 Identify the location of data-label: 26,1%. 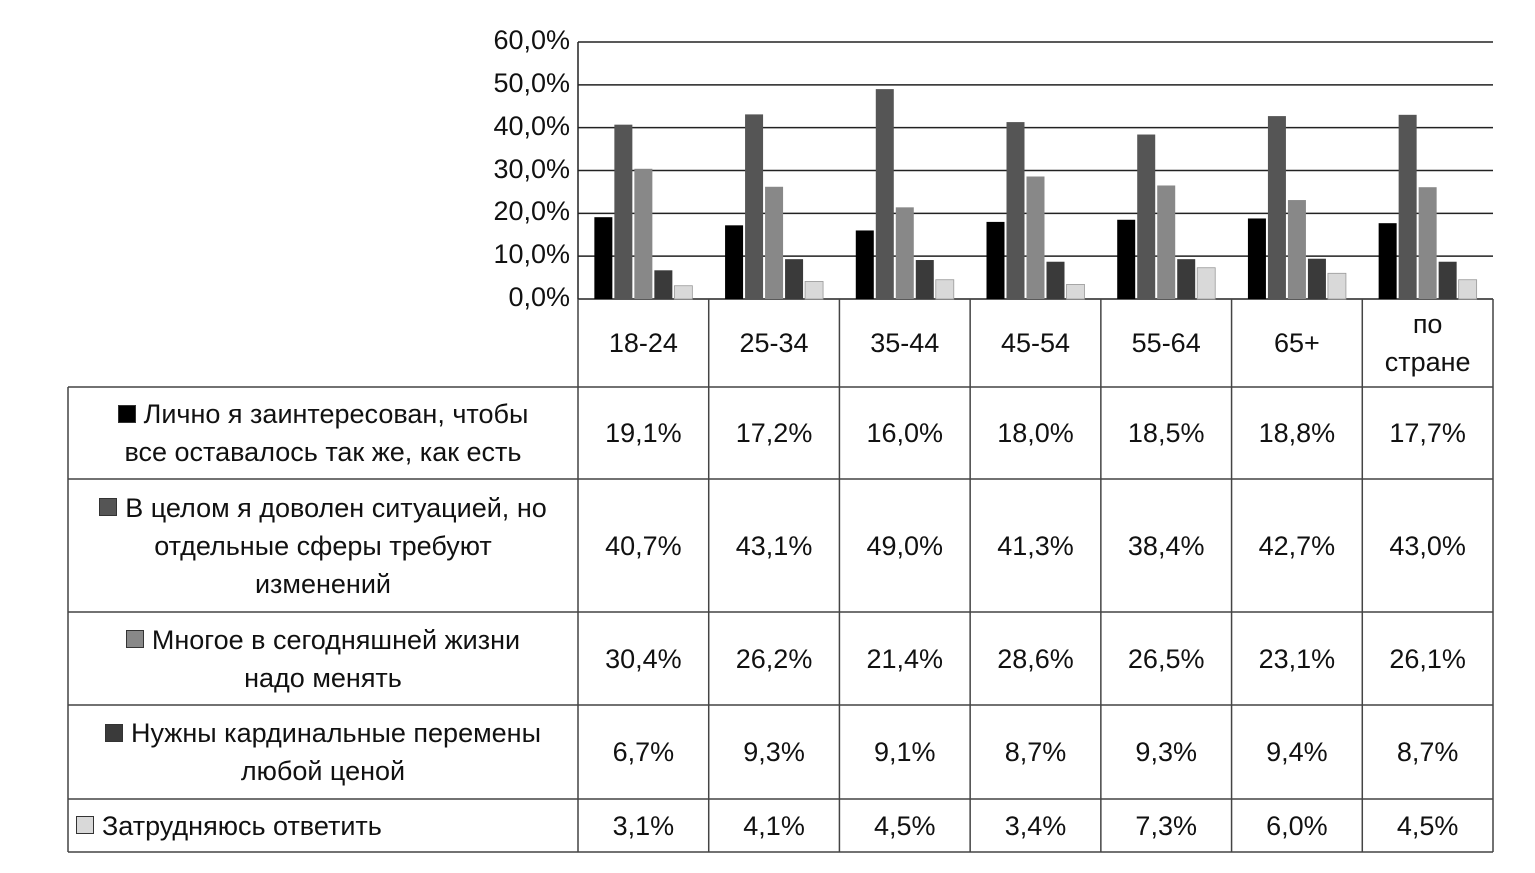
(1427, 658).